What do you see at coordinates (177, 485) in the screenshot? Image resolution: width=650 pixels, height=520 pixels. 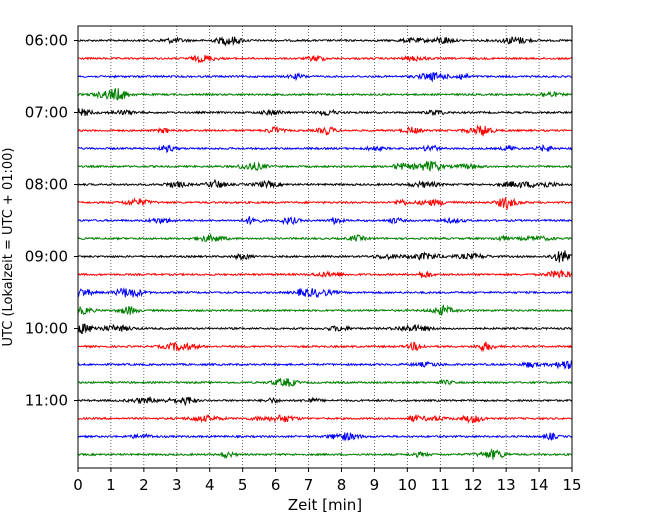 I see `x-tick-label-3: 3` at bounding box center [177, 485].